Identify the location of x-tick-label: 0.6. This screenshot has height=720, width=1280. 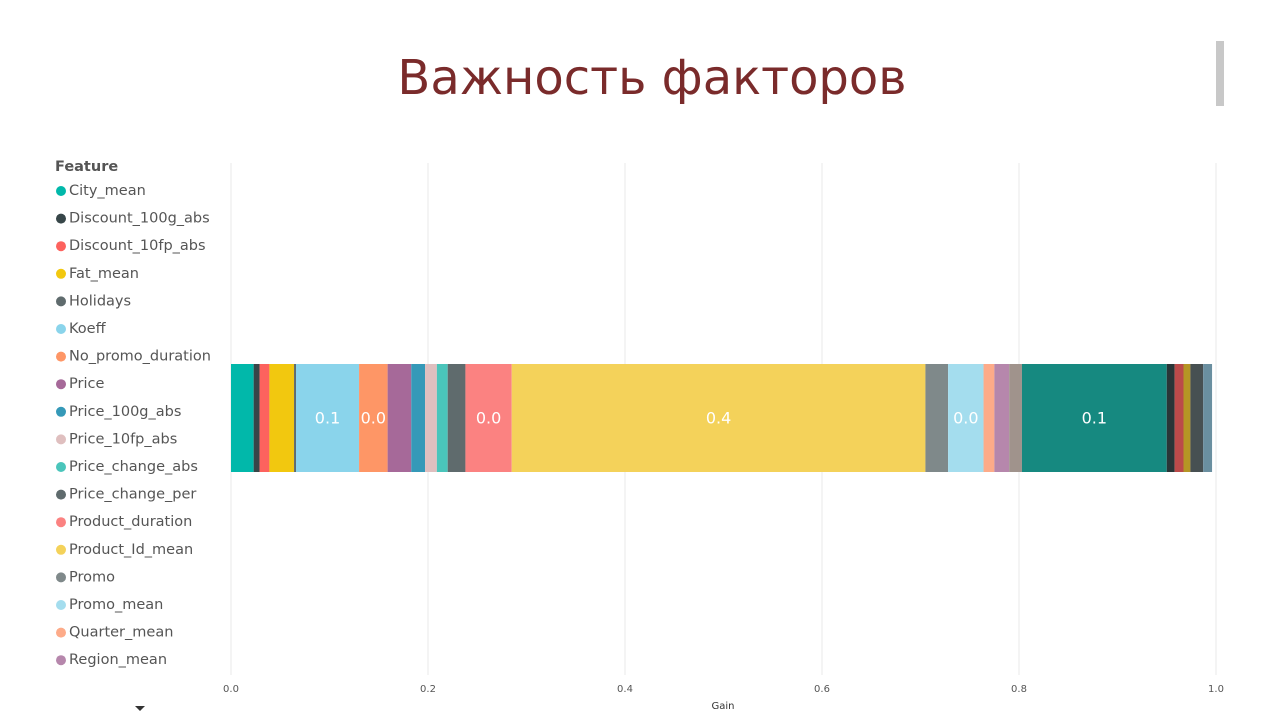
(822, 689).